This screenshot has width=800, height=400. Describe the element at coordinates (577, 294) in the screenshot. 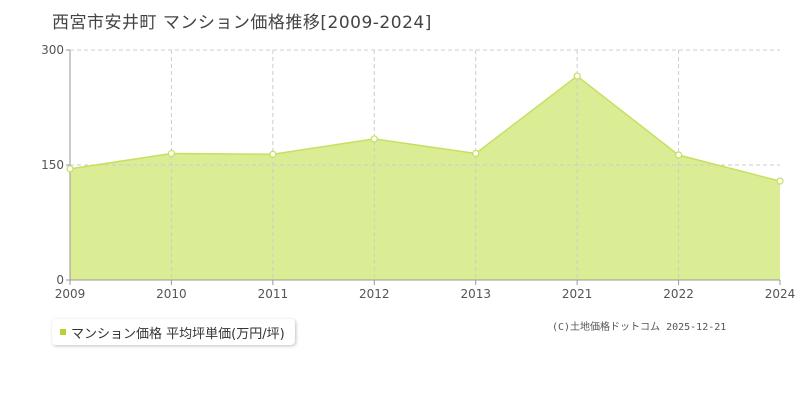

I see `x-tick-label: 2021` at that location.